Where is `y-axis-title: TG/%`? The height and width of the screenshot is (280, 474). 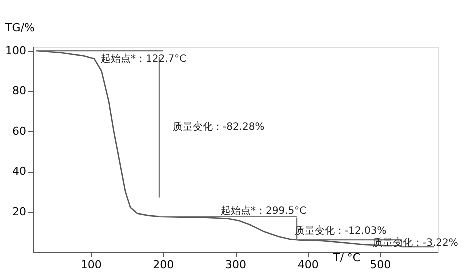
y-axis-title: TG/% is located at coordinates (19, 28).